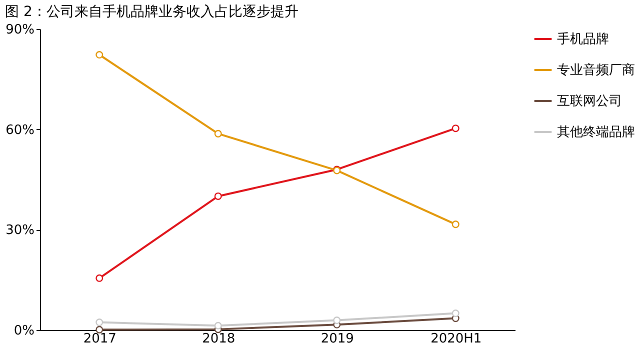  I want to click on legend-label: 互联网公司, so click(589, 101).